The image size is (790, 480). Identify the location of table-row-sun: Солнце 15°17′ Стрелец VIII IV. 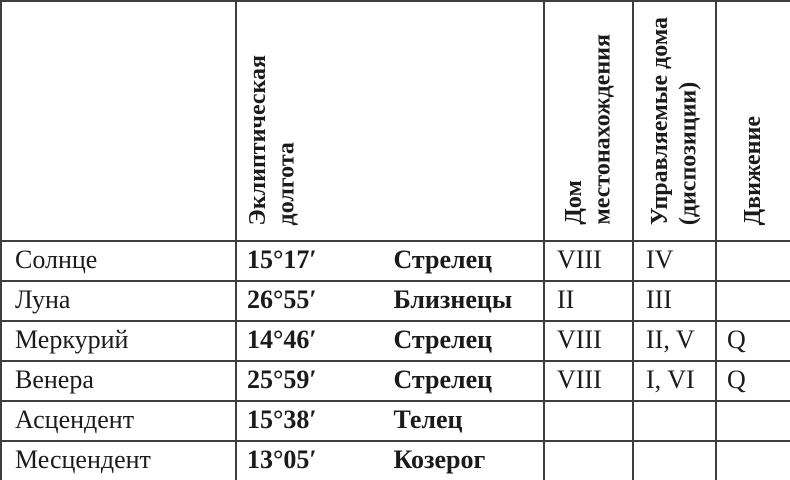
(395, 261).